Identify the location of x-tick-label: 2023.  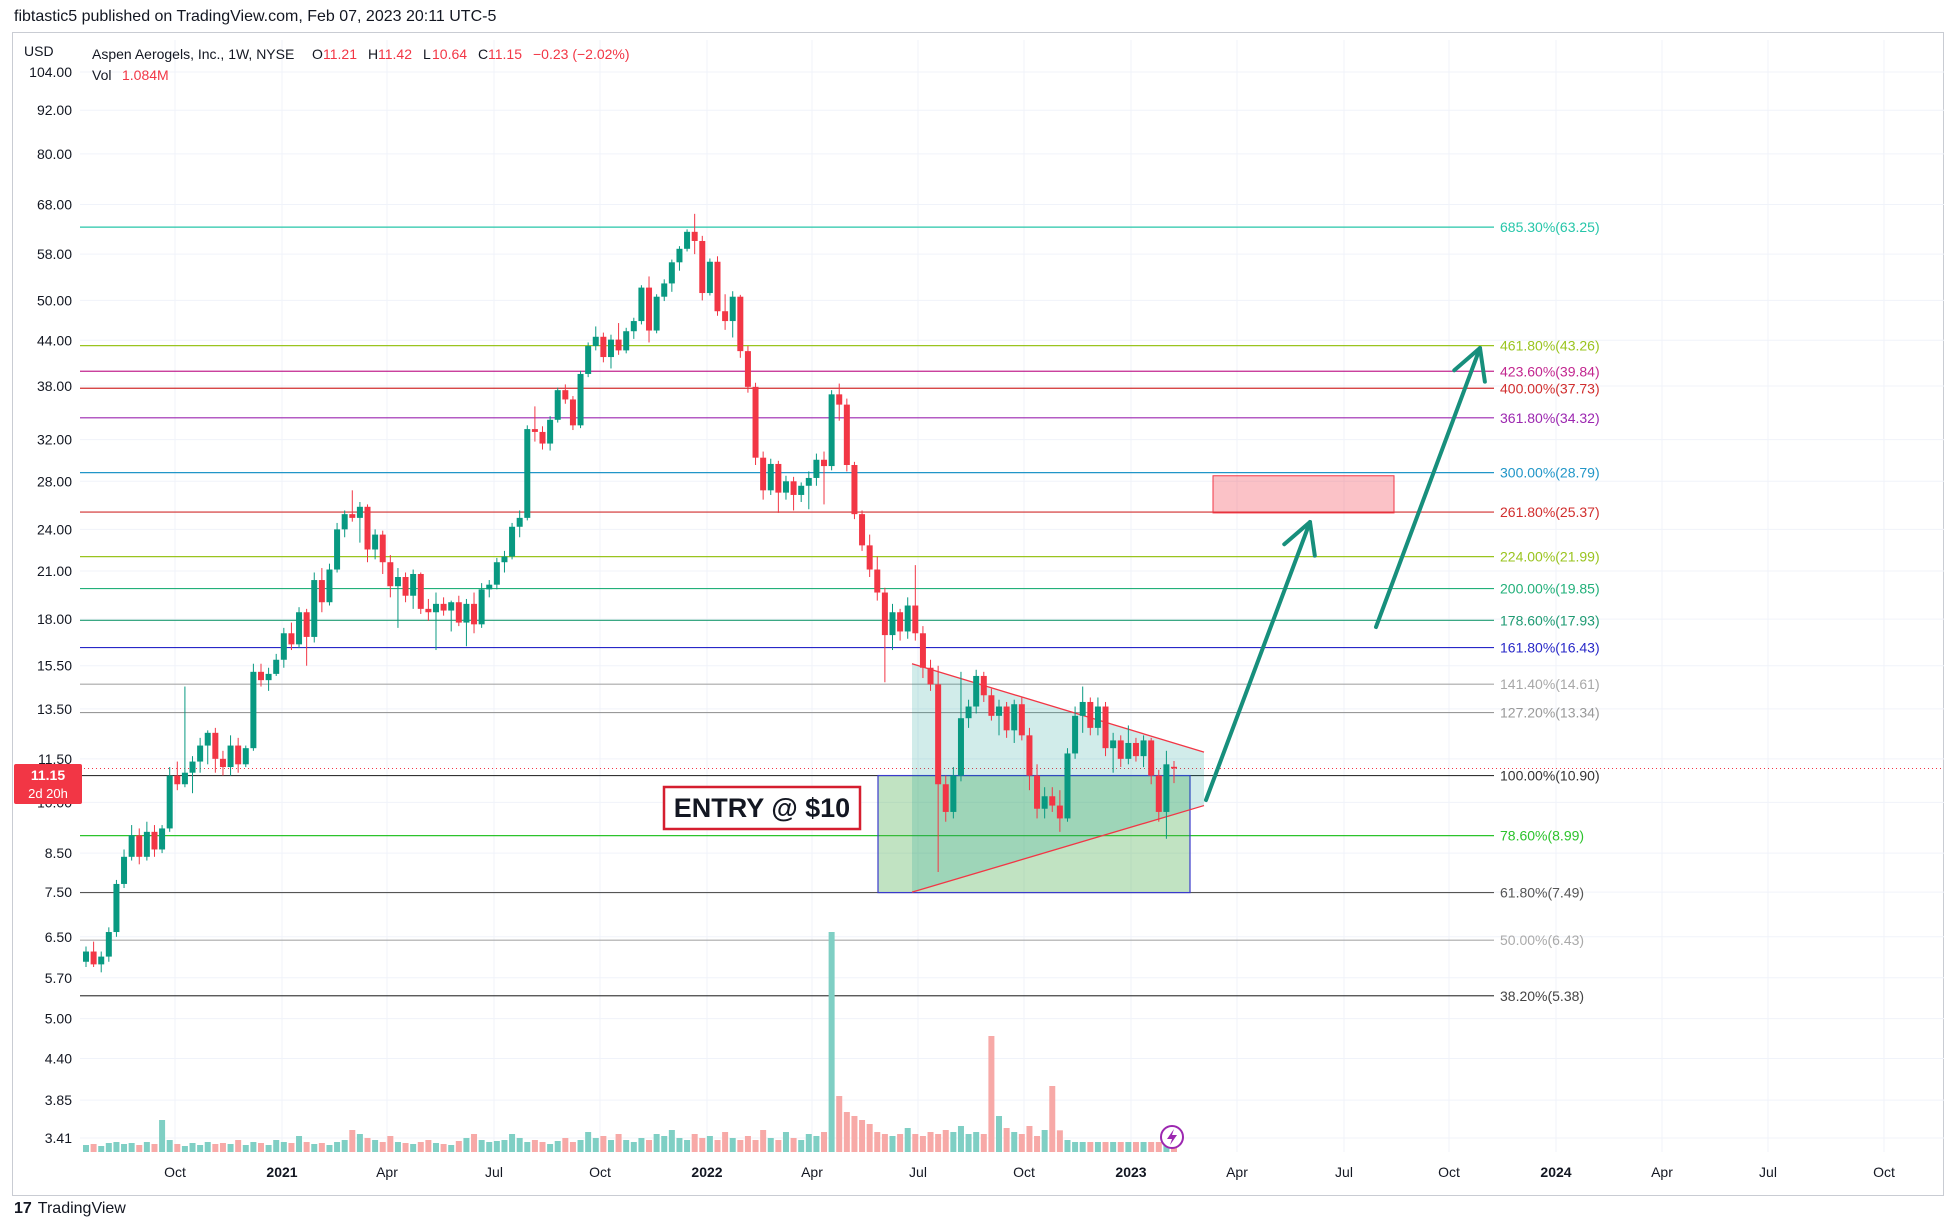
(1130, 1172).